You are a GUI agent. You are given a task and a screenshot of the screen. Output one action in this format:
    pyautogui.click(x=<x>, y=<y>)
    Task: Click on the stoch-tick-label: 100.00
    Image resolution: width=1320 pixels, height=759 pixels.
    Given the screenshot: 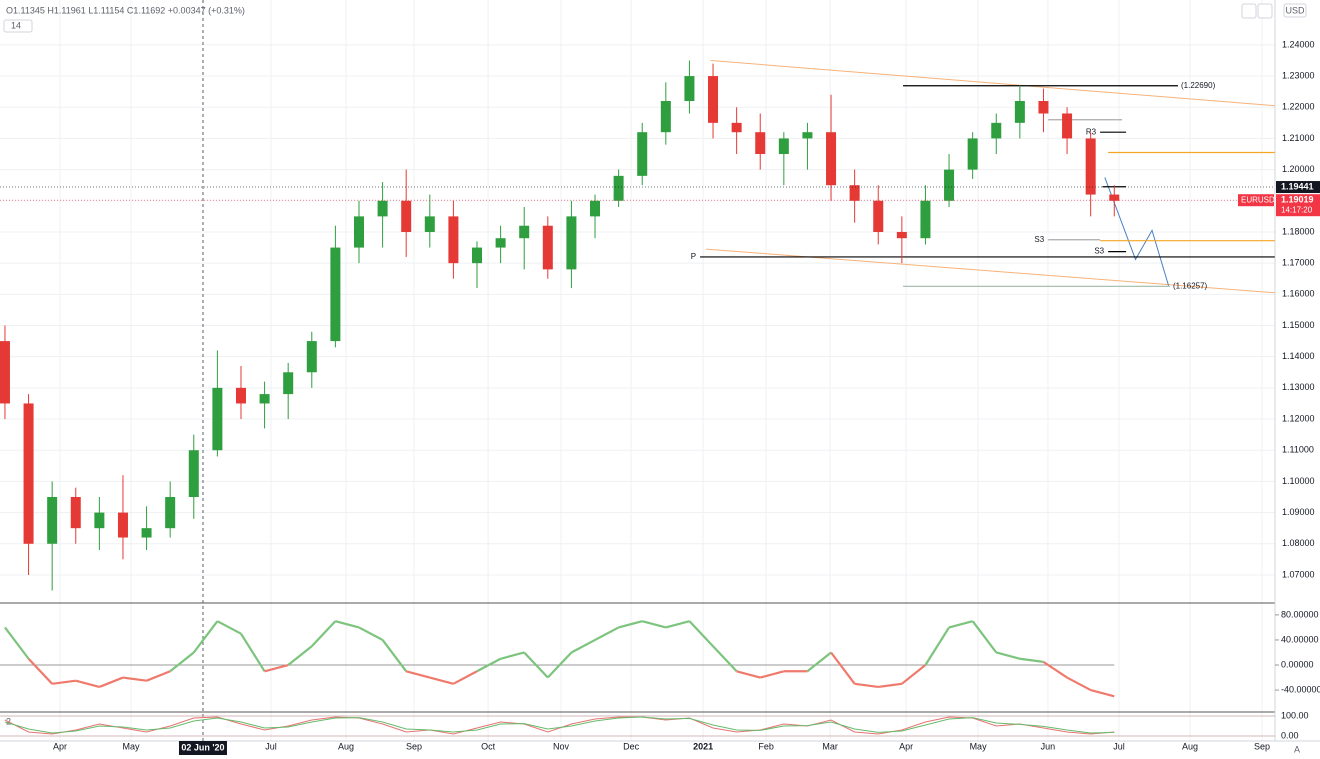 What is the action you would take?
    pyautogui.click(x=1295, y=715)
    